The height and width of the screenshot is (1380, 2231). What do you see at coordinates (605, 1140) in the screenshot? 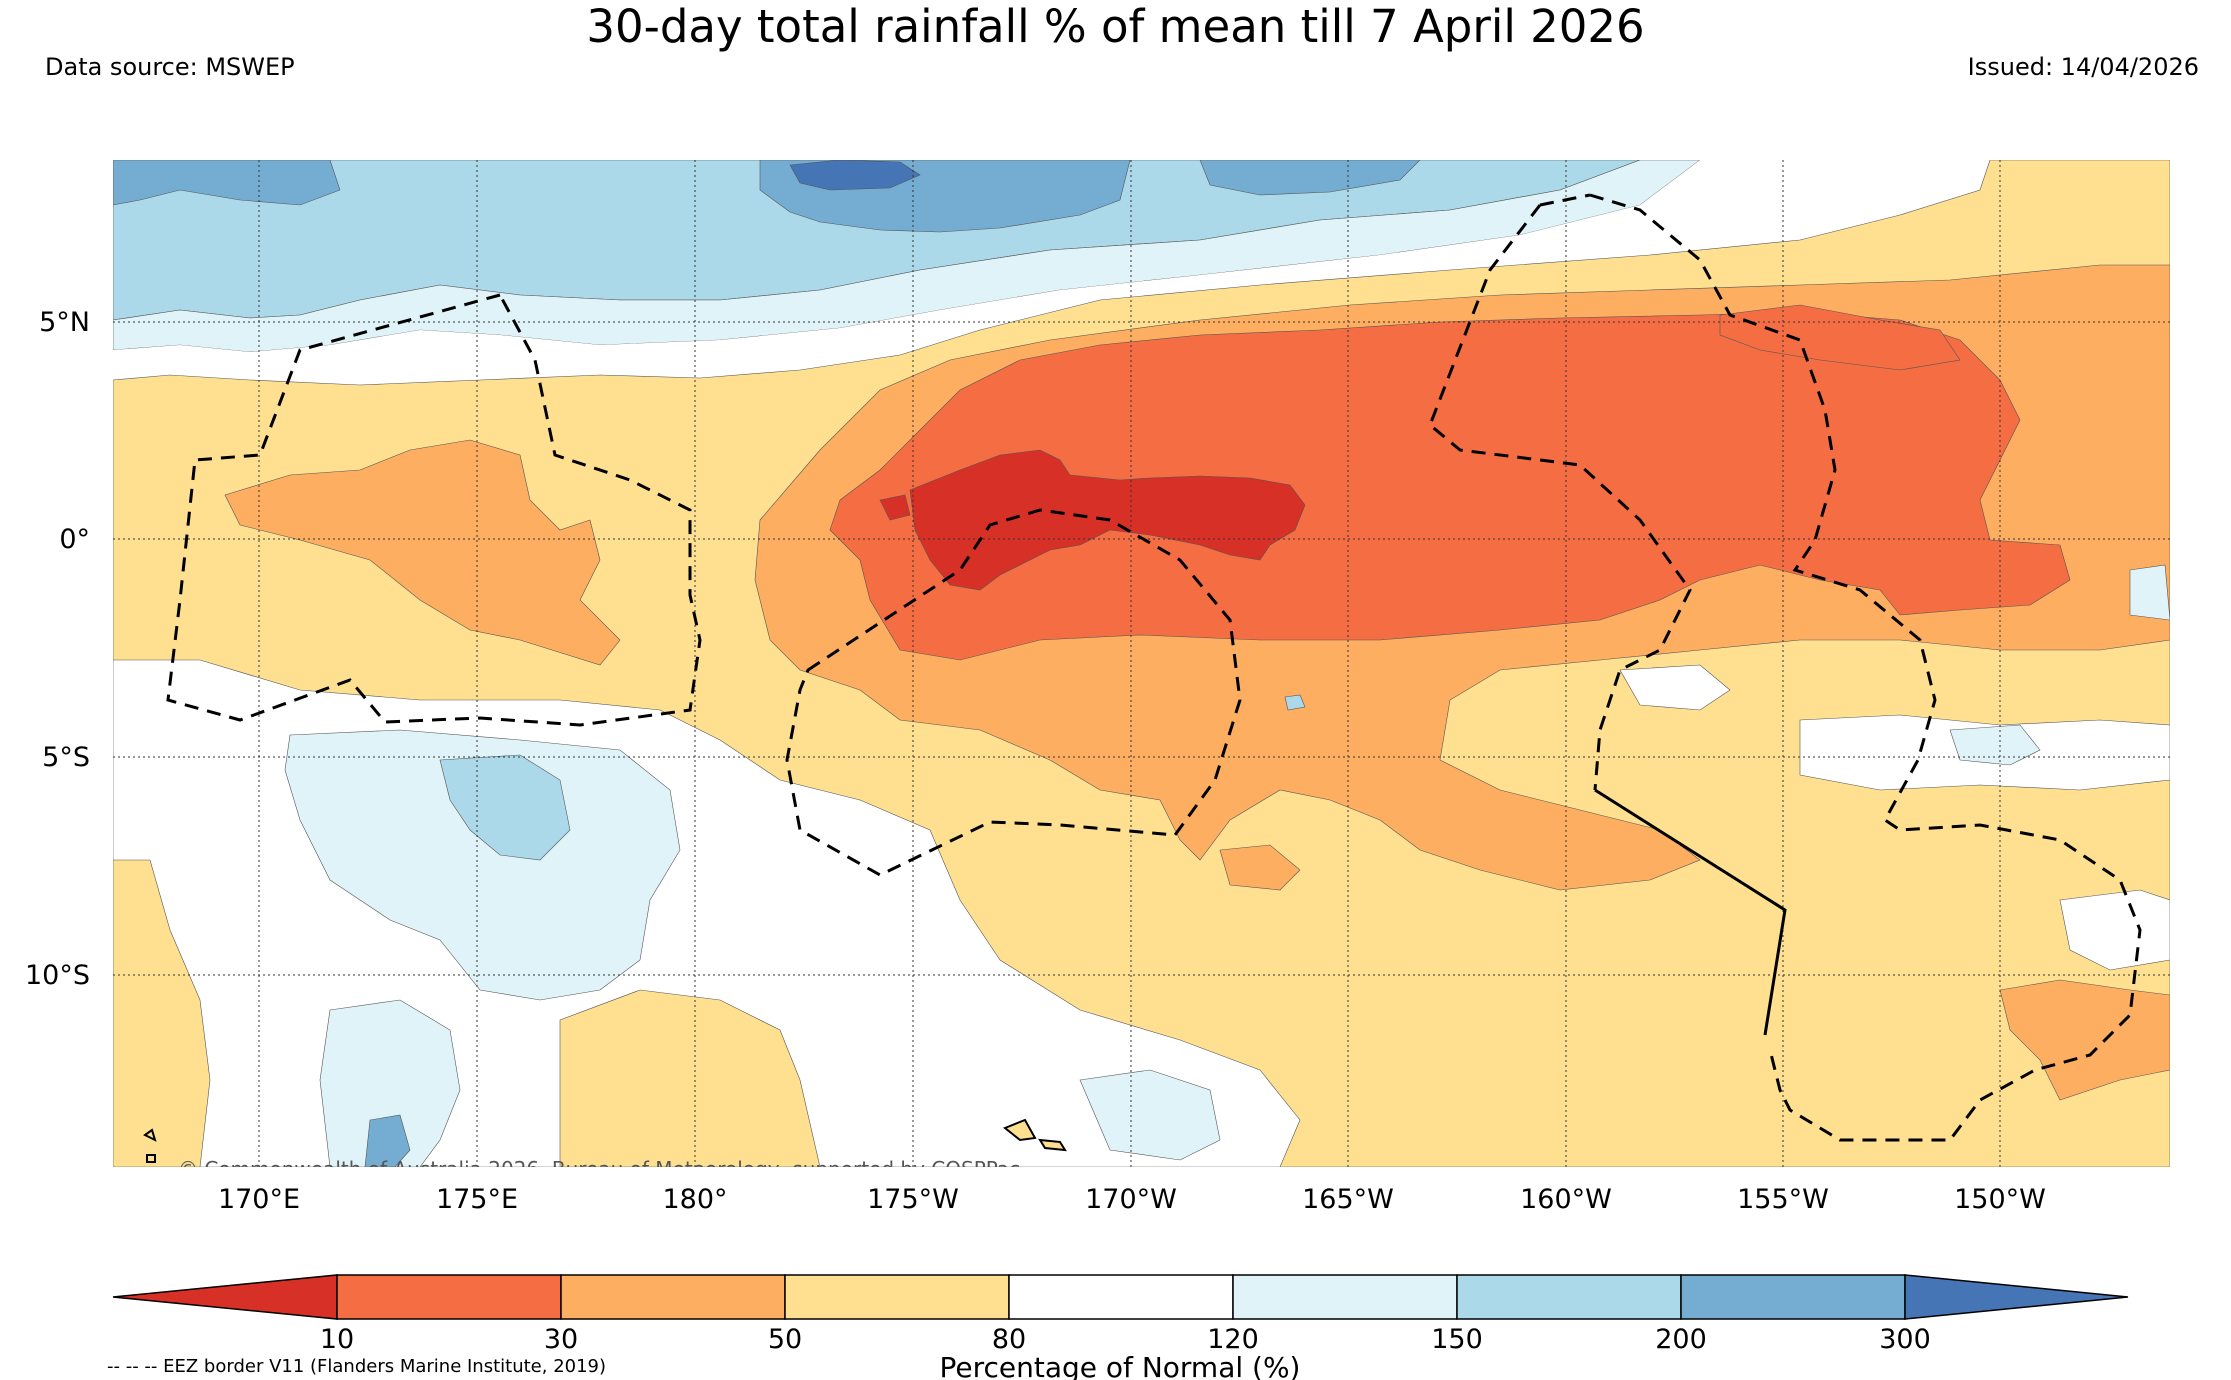
I see `island-outlines` at bounding box center [605, 1140].